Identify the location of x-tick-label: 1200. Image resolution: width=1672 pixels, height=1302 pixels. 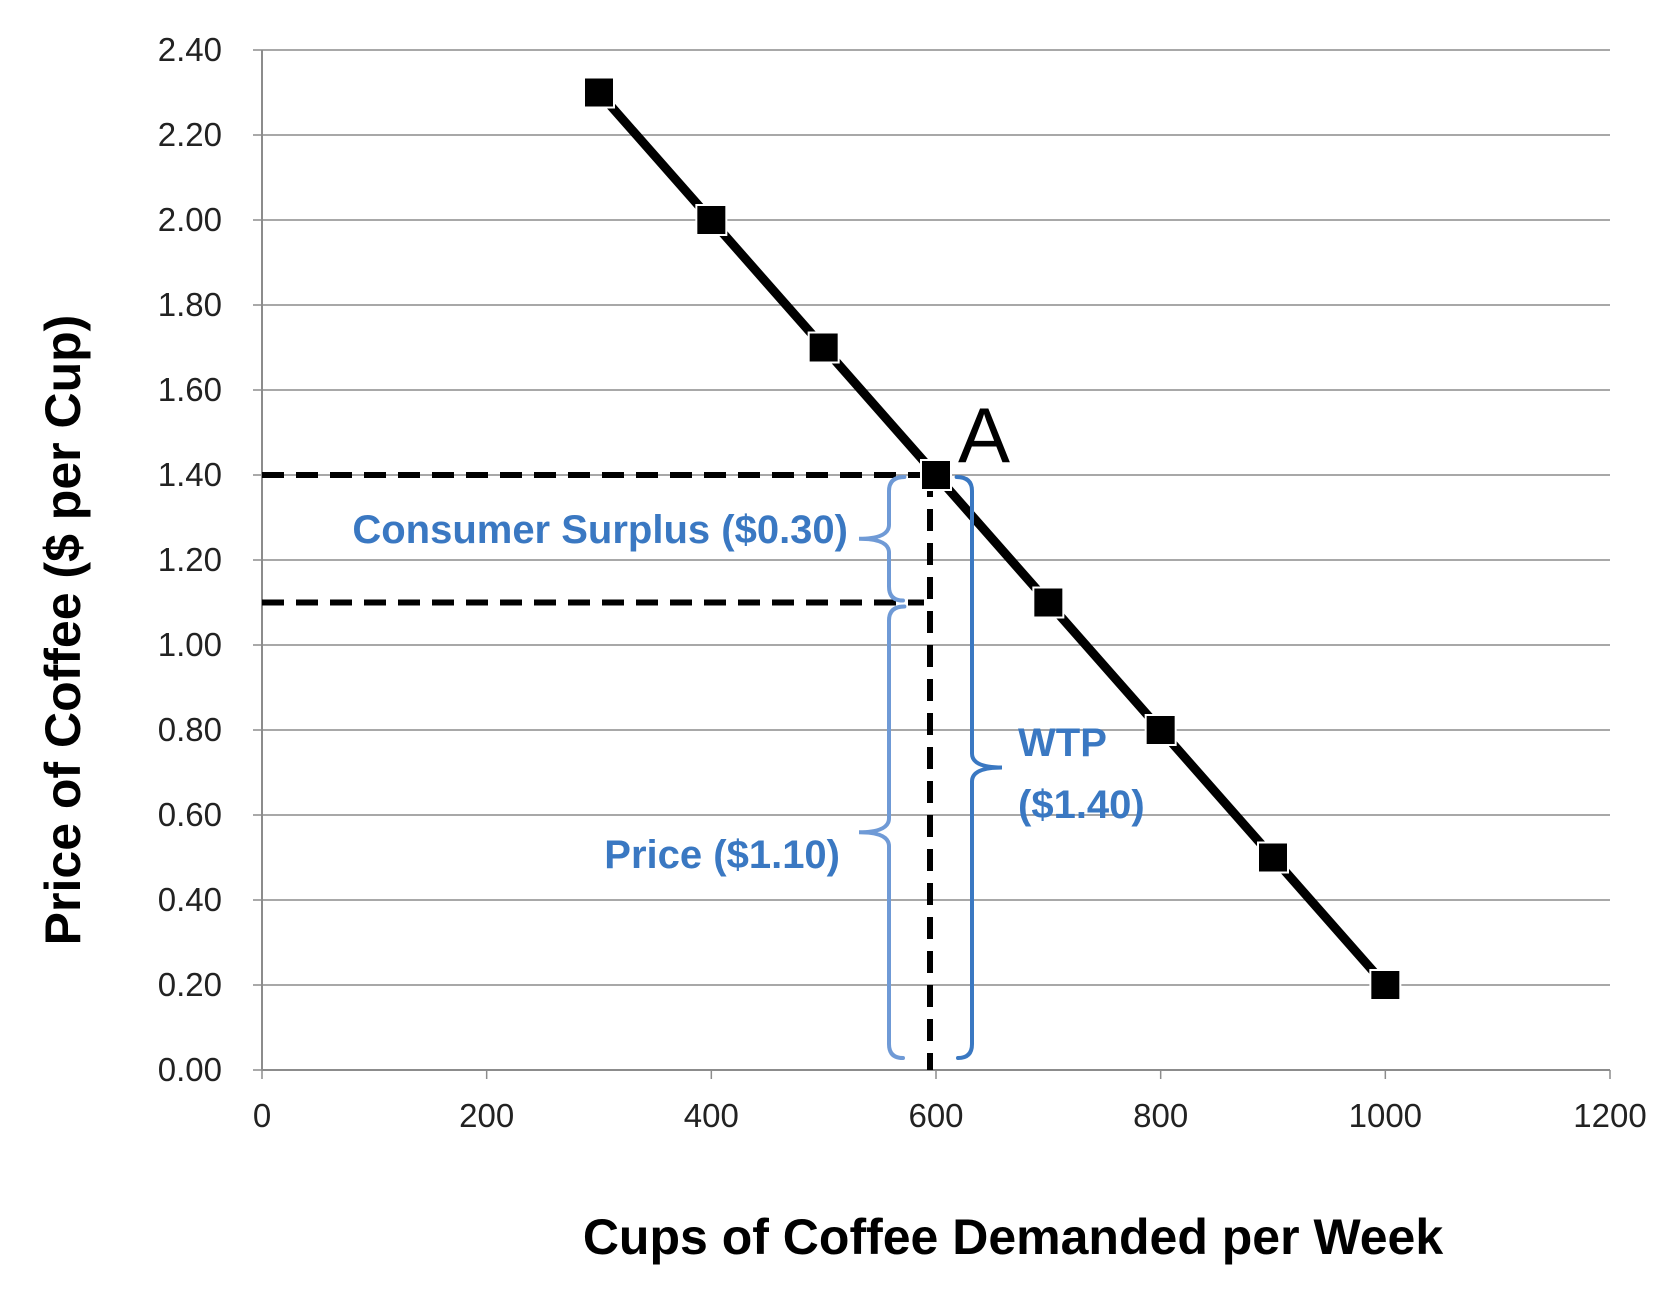
(1609, 1115).